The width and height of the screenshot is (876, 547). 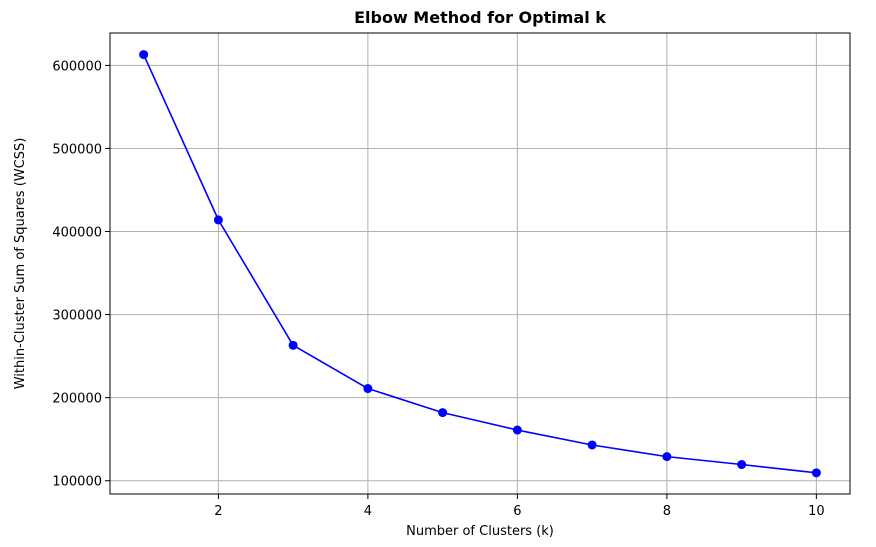 What do you see at coordinates (368, 389) in the screenshot?
I see `data-point-k4` at bounding box center [368, 389].